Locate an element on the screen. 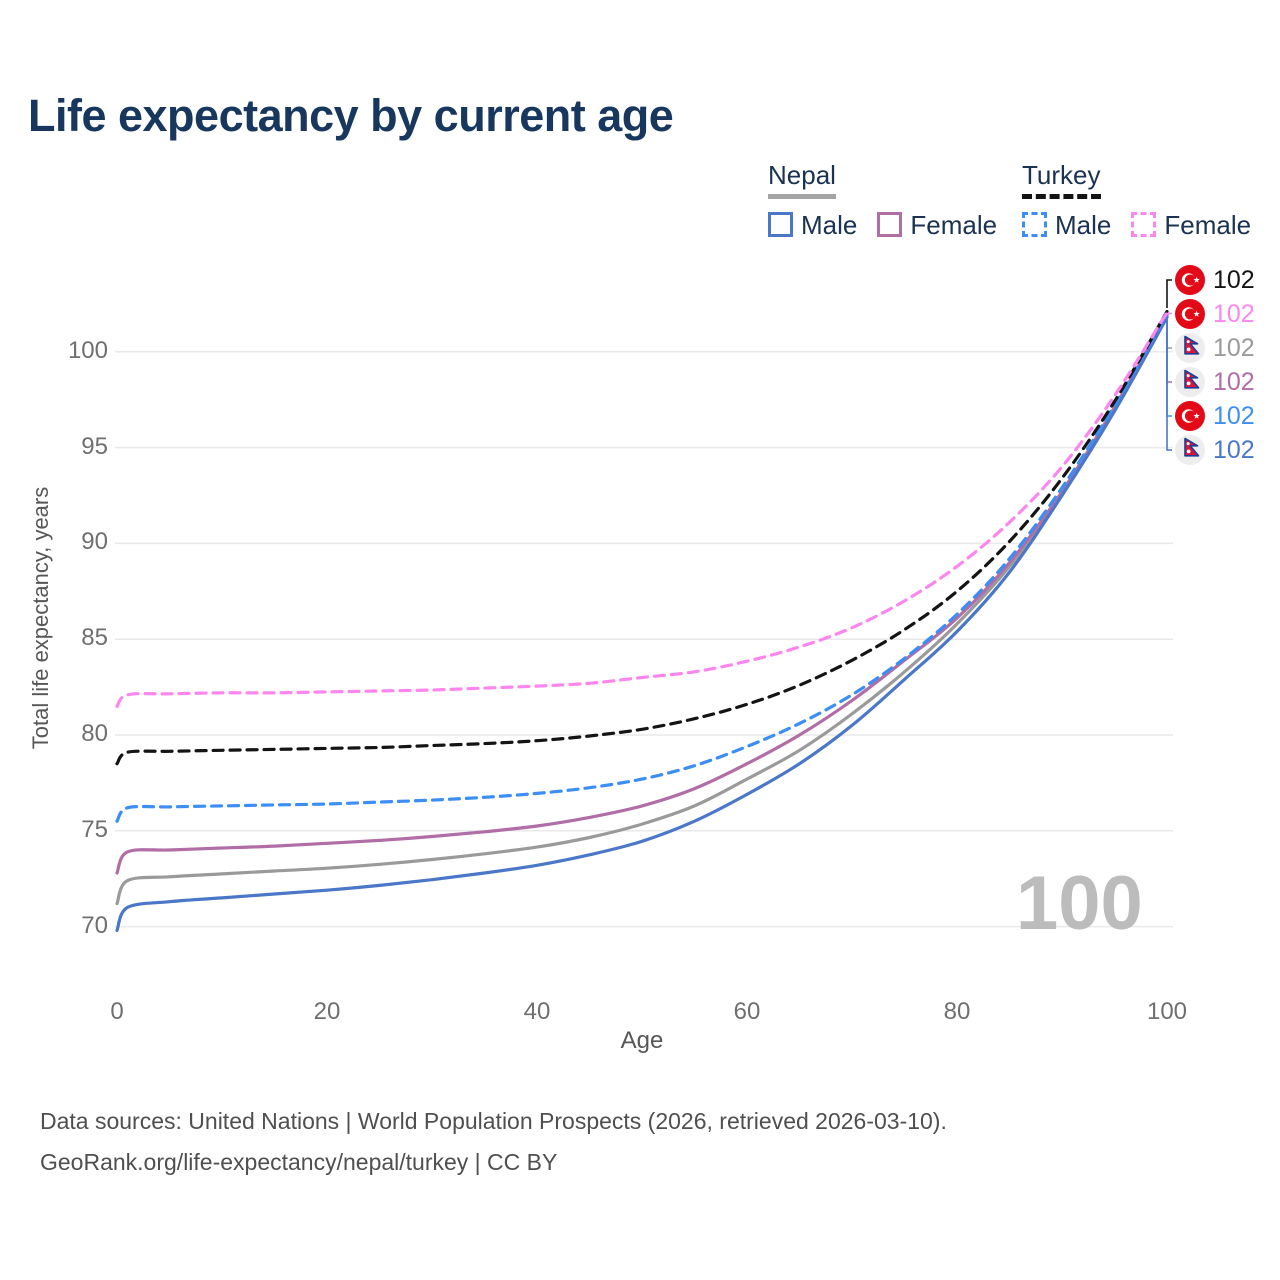  x-tick-60: 60 is located at coordinates (747, 1011).